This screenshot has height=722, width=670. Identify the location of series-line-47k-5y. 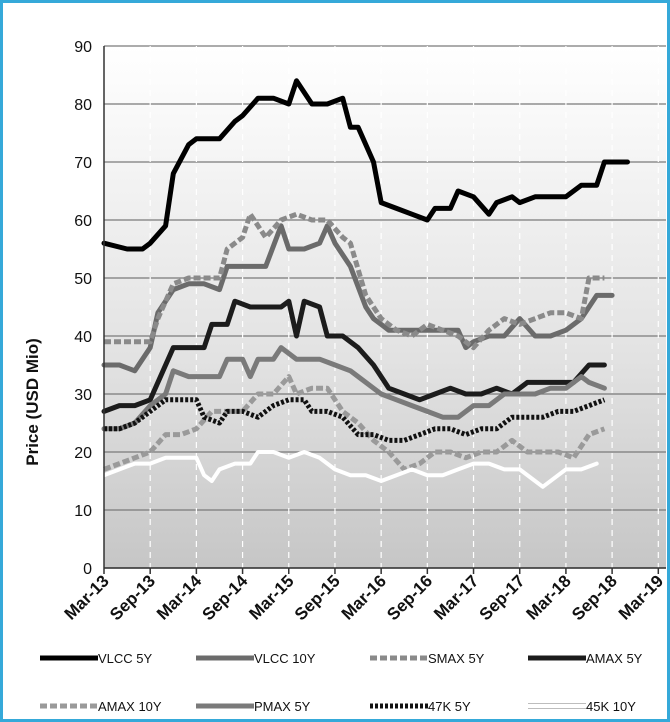
(355, 420).